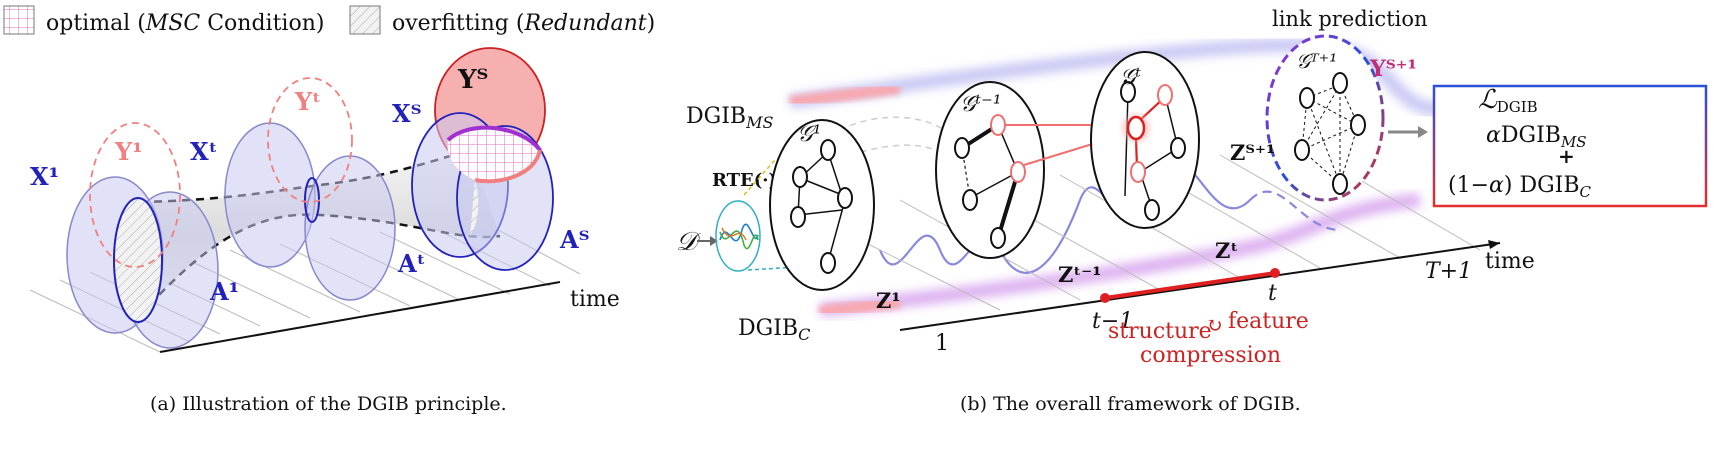  What do you see at coordinates (865, 203) in the screenshot?
I see `graph-g1: 𝒢¹` at bounding box center [865, 203].